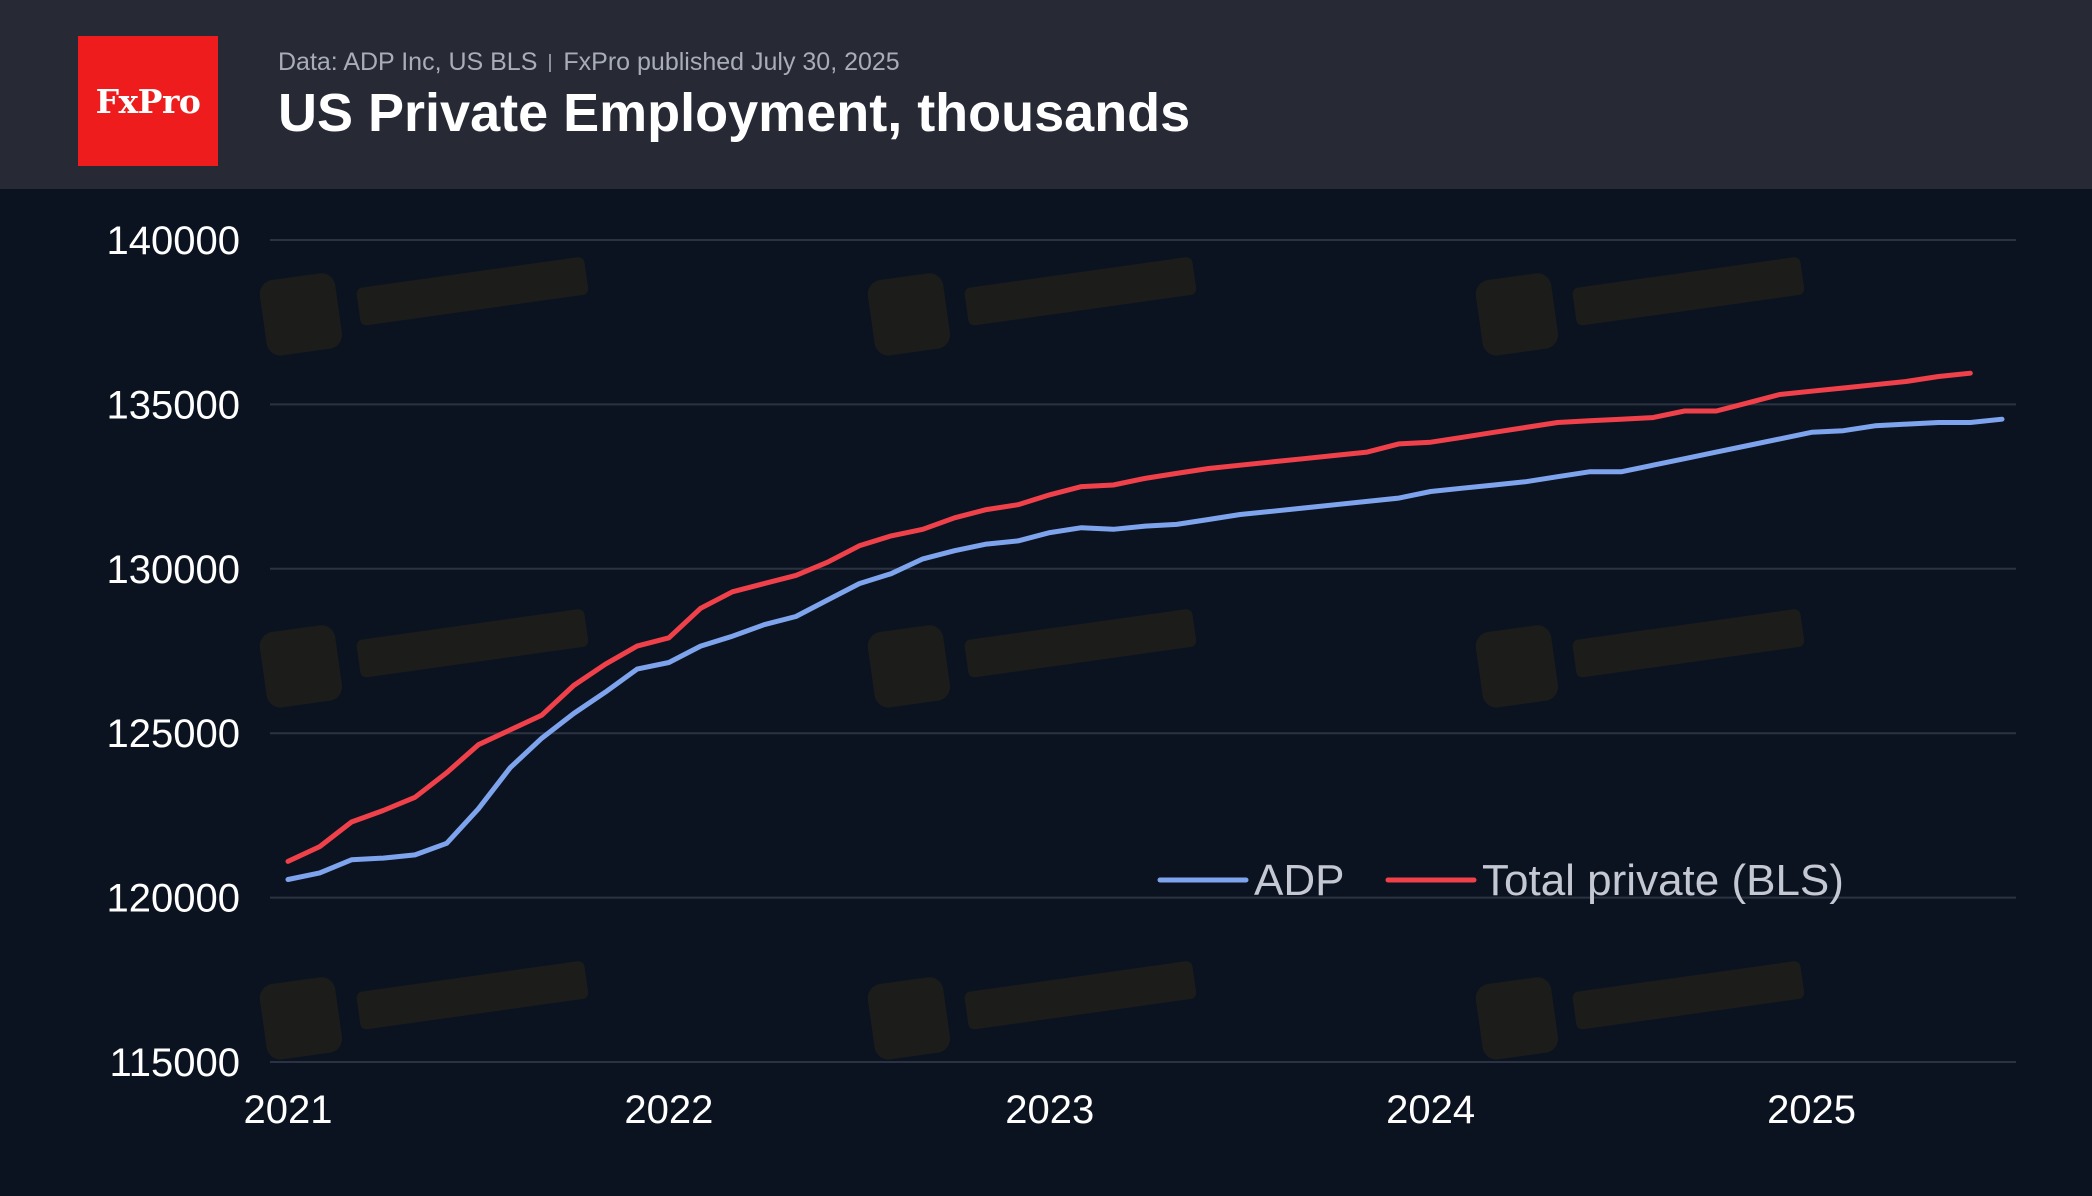 This screenshot has height=1196, width=2092. I want to click on x-tick-label: 2021, so click(288, 1110).